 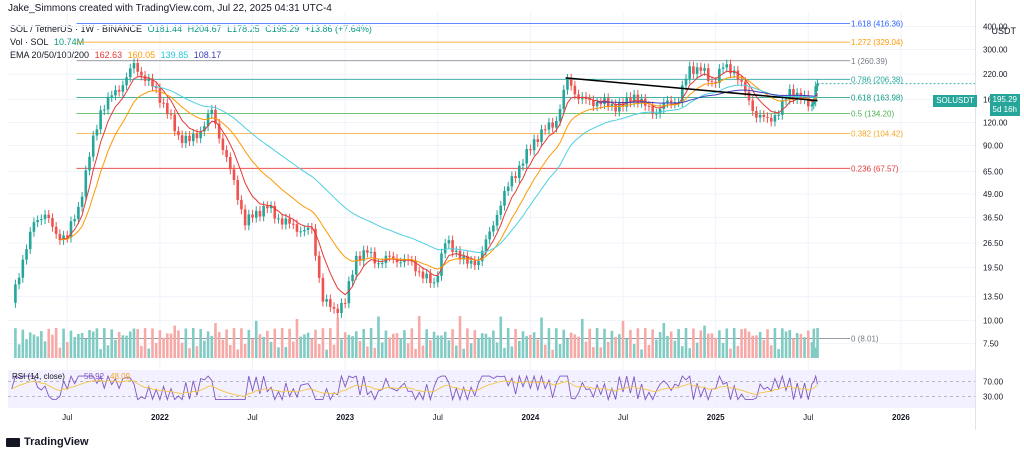 I want to click on ema200-value: 108.17, so click(x=207, y=55).